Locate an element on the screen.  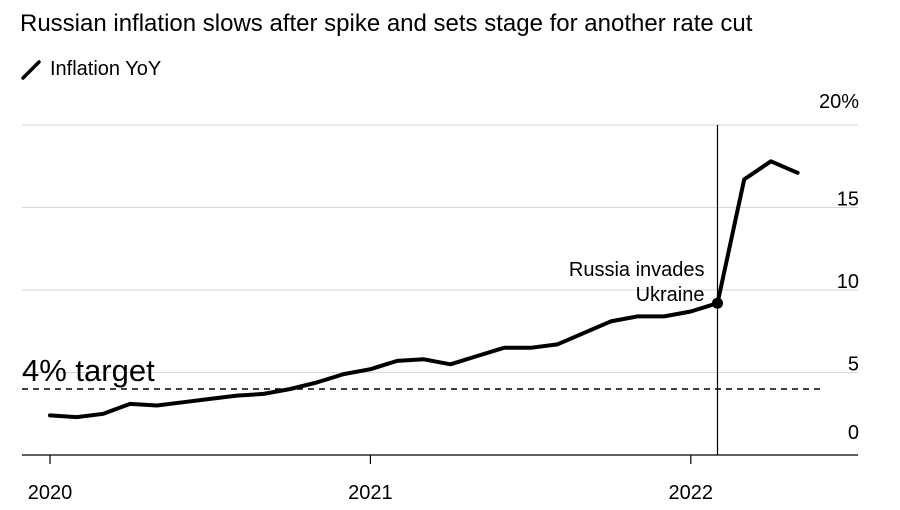
event-label-line-2: Ukraine is located at coordinates (670, 295).